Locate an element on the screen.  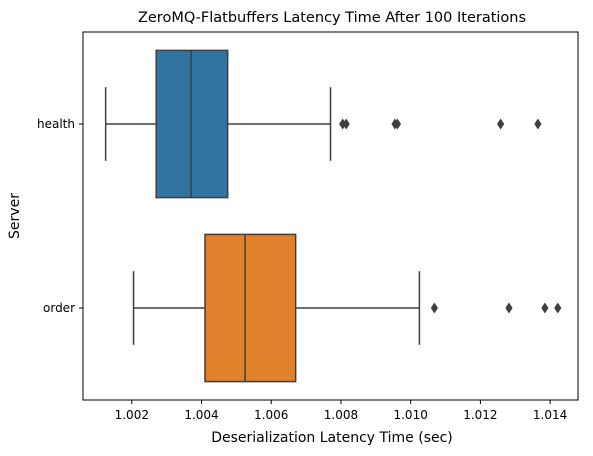
x-tick-label: 1.008 is located at coordinates (341, 415).